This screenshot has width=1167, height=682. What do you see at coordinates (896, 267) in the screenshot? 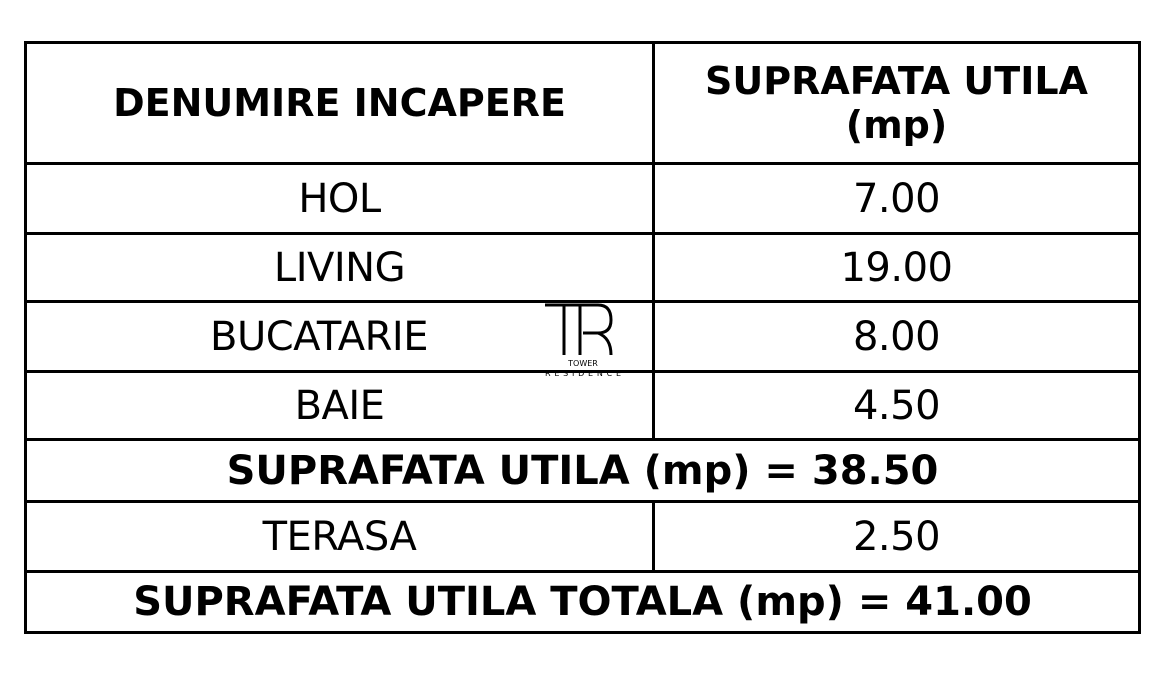
I see `room-area: 19.00` at bounding box center [896, 267].